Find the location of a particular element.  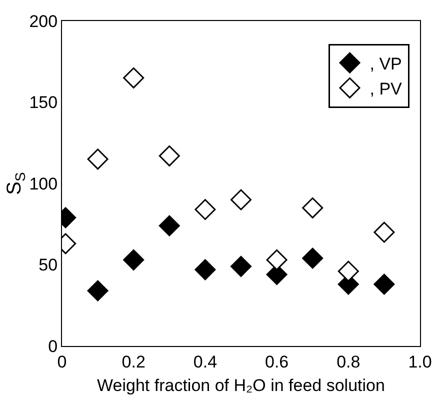

legend-label: , PV is located at coordinates (386, 89).